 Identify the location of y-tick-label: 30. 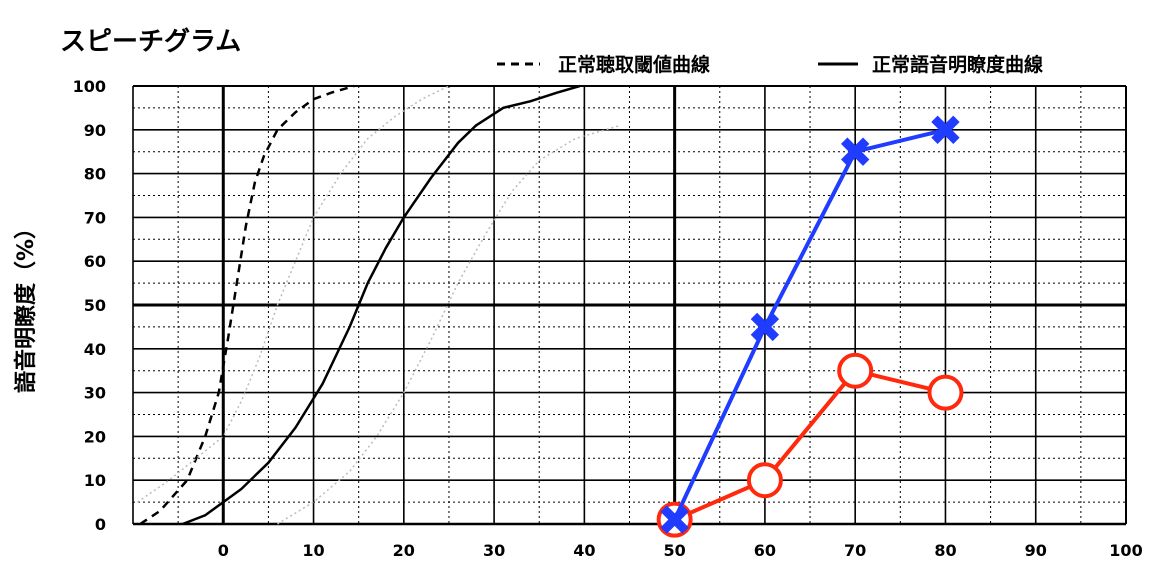
(95, 393).